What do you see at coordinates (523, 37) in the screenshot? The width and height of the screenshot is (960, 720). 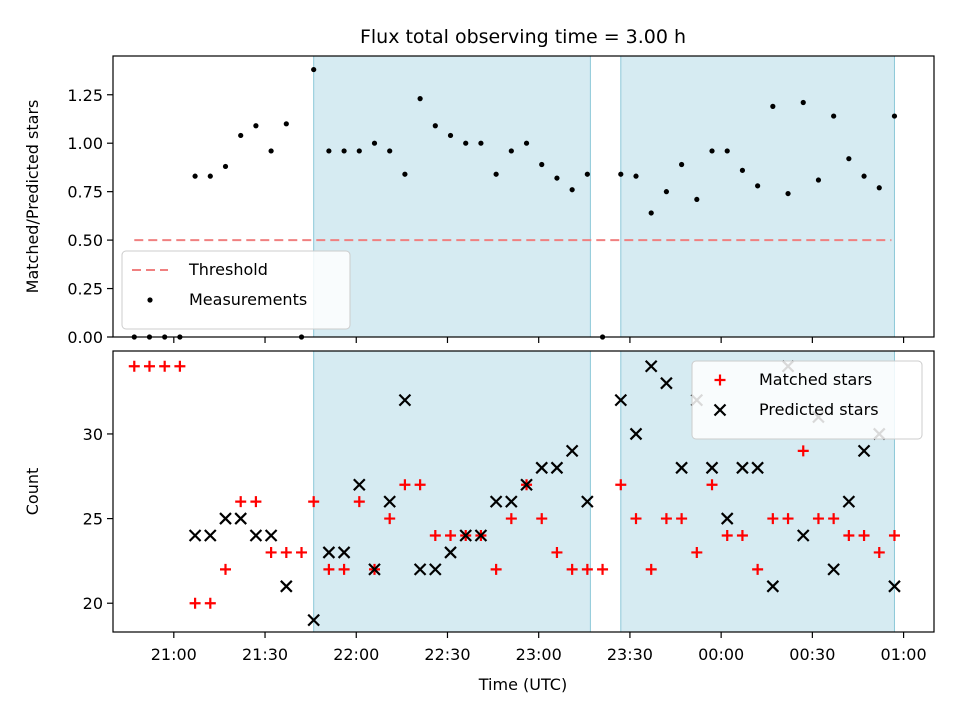 I see `chart-title: Flux total observing time = 3.00 h` at bounding box center [523, 37].